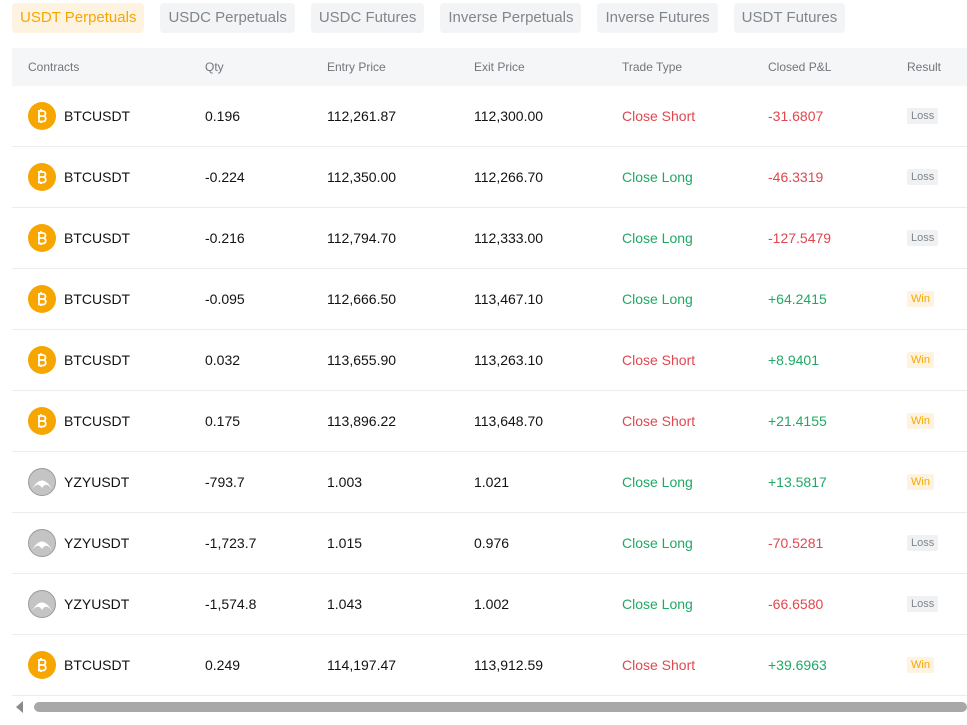 This screenshot has width=967, height=725. I want to click on pnl: +8.9401, so click(793, 360).